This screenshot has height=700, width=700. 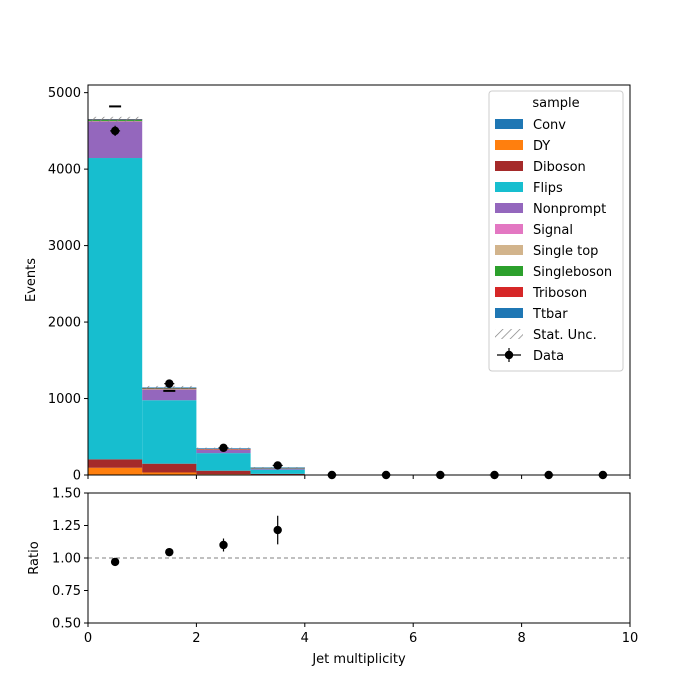 What do you see at coordinates (630, 638) in the screenshot?
I see `x-tick-label: 10` at bounding box center [630, 638].